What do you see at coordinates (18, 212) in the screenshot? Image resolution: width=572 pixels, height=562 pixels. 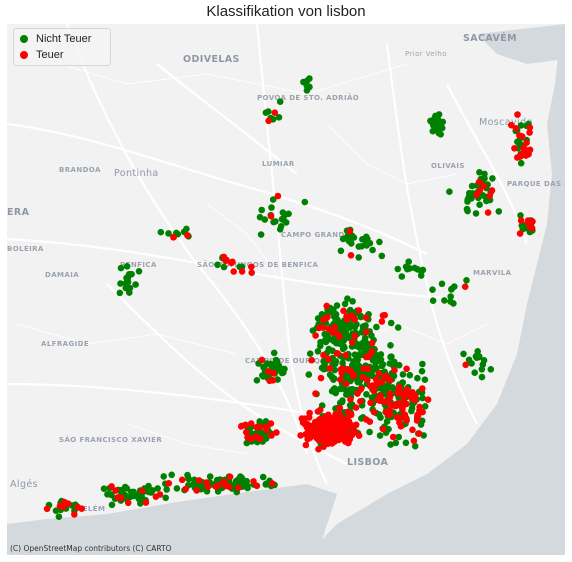 I see `place-label: ERA` at bounding box center [18, 212].